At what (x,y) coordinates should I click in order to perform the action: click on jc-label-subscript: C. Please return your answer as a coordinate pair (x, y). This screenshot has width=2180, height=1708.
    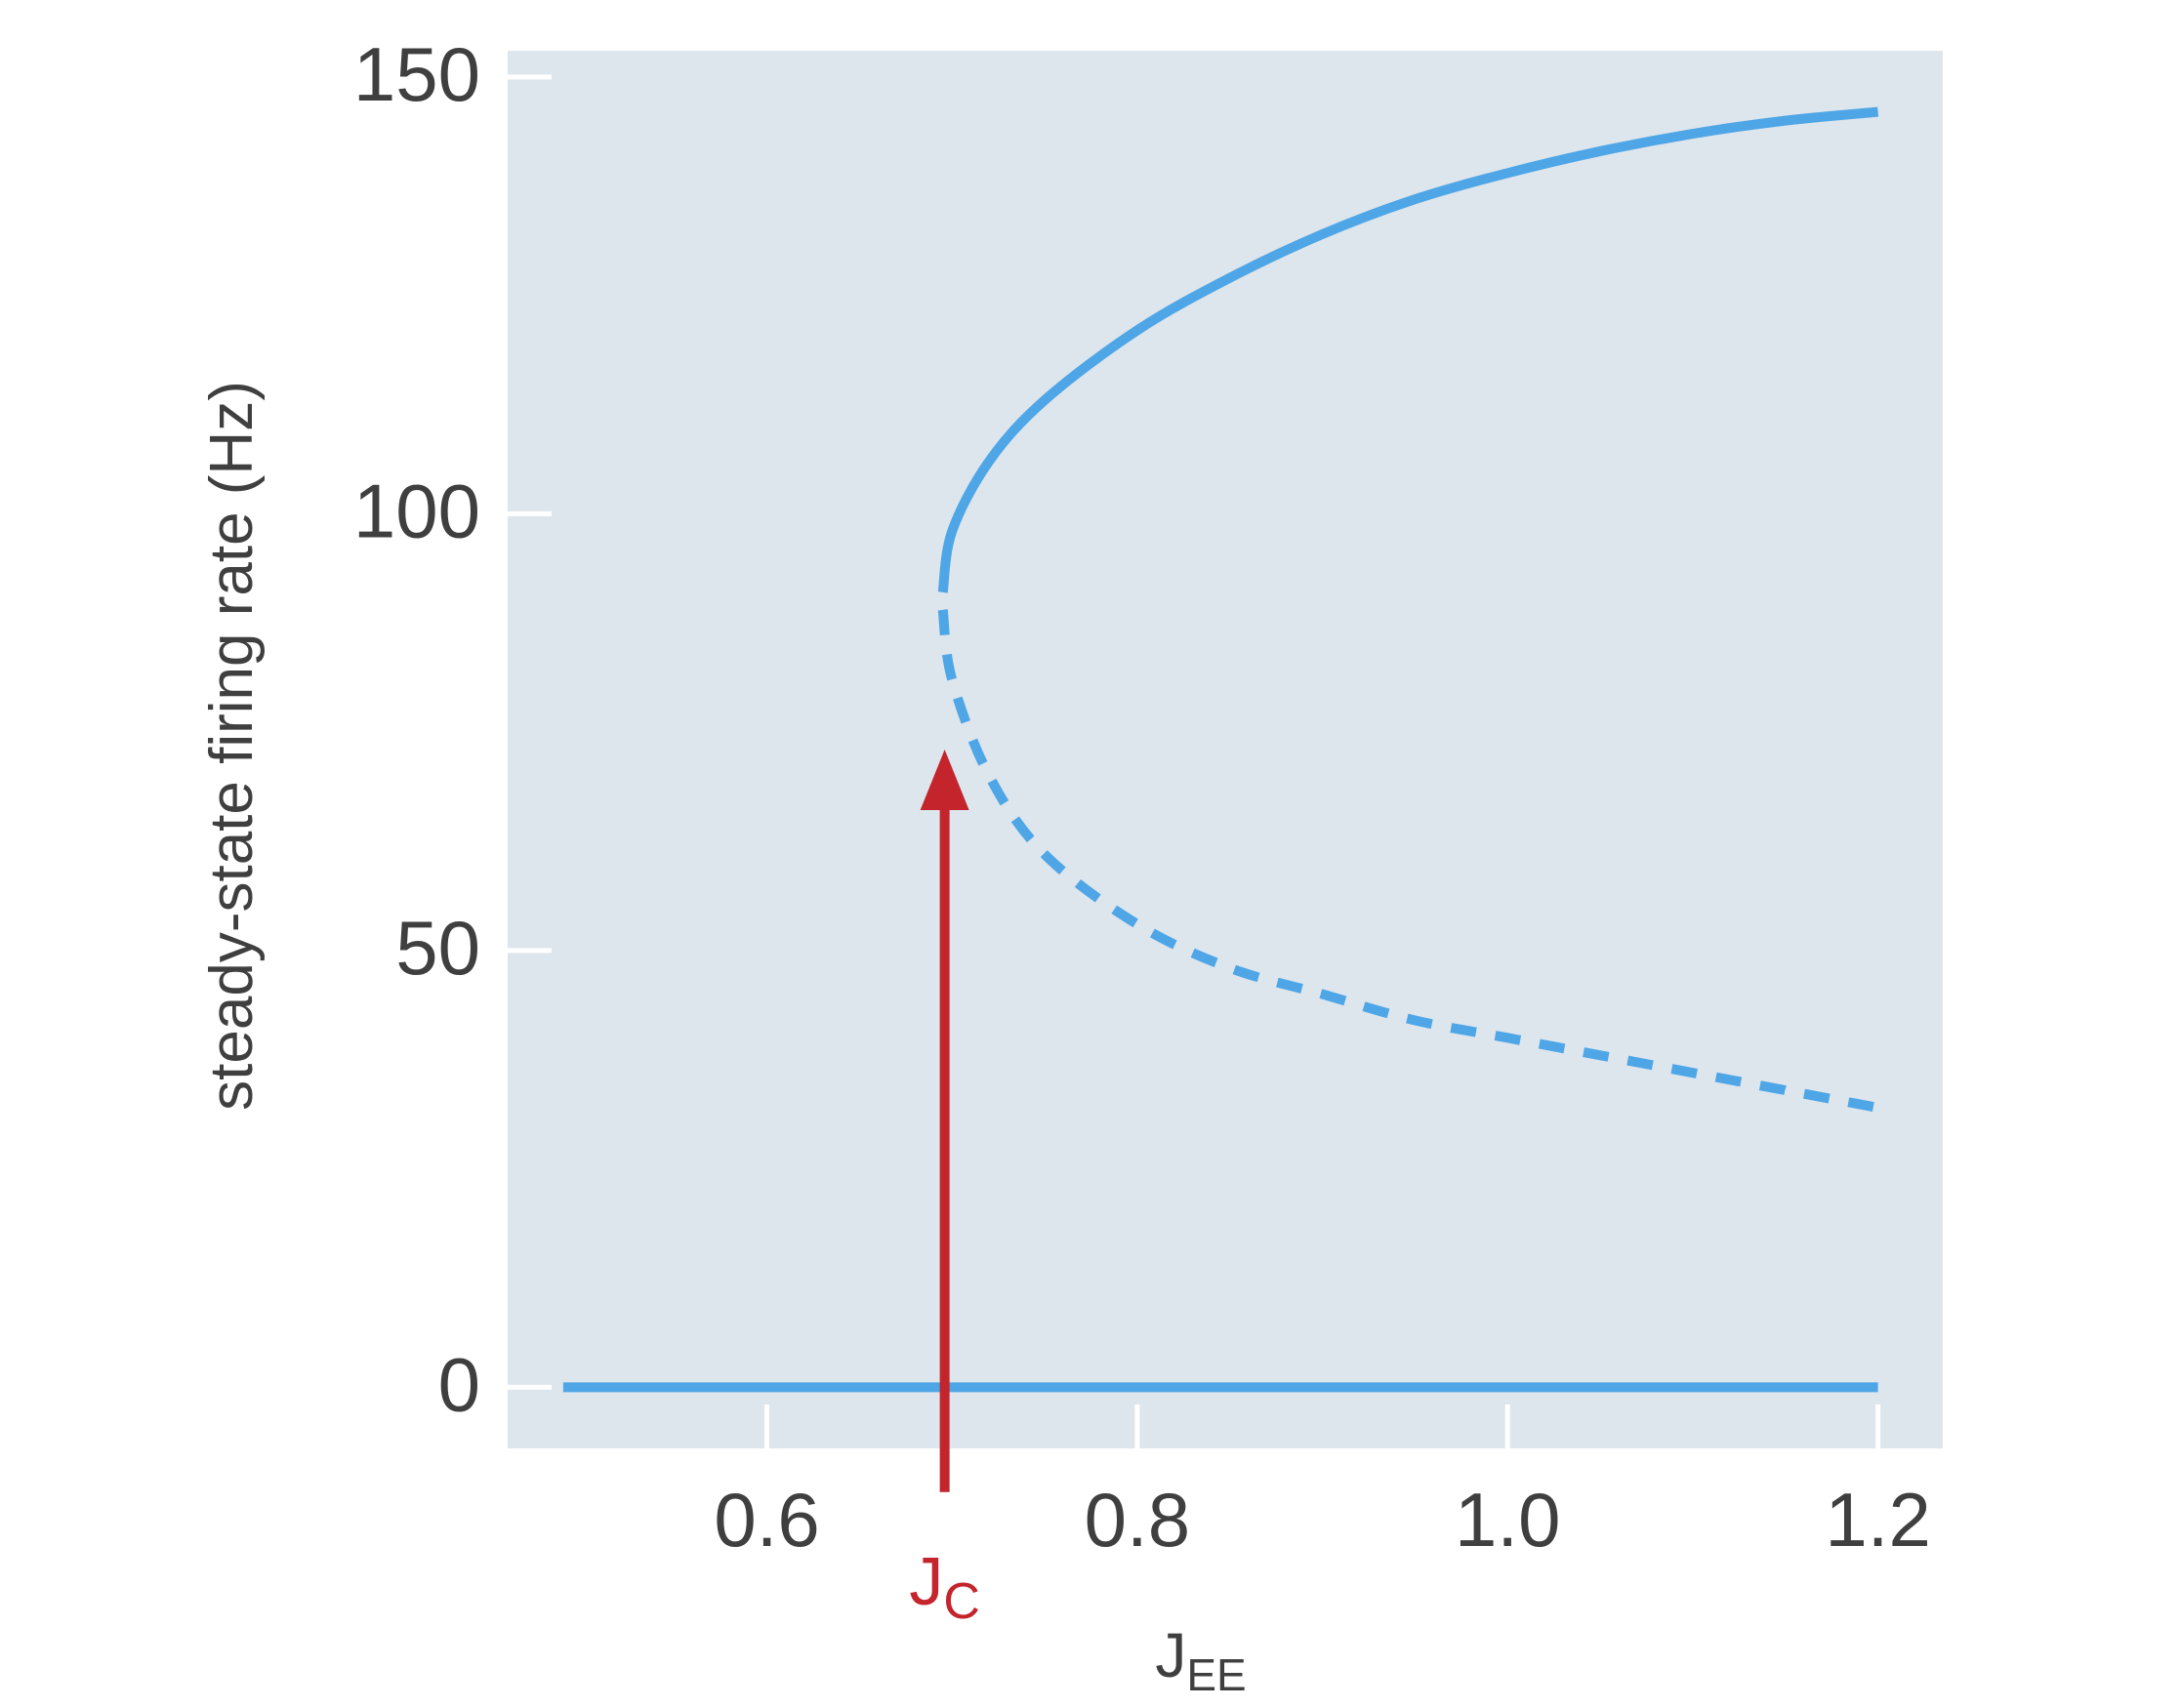
    Looking at the image, I should click on (961, 1601).